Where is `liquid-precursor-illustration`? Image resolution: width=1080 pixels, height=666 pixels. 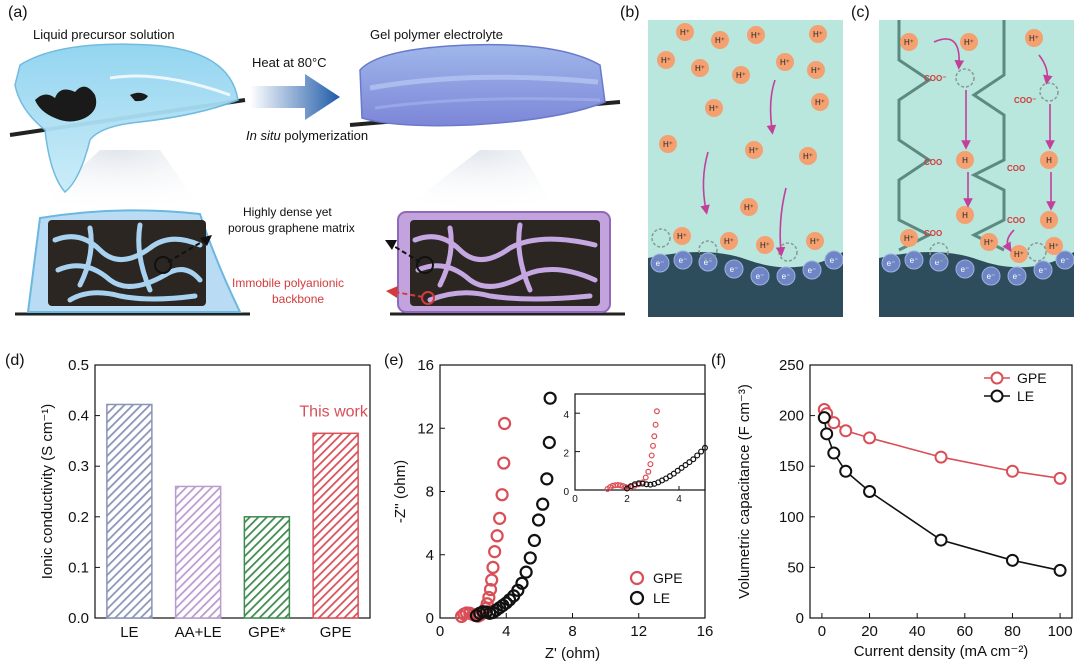 liquid-precursor-illustration is located at coordinates (127, 118).